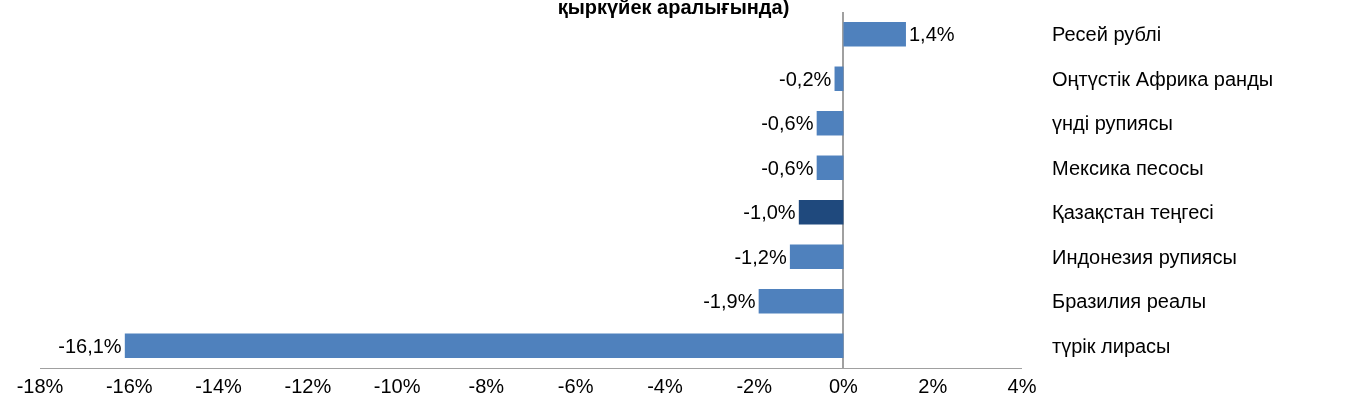 The height and width of the screenshot is (418, 1347). I want to click on y-tick-label: үнді рупиясы, so click(1112, 123).